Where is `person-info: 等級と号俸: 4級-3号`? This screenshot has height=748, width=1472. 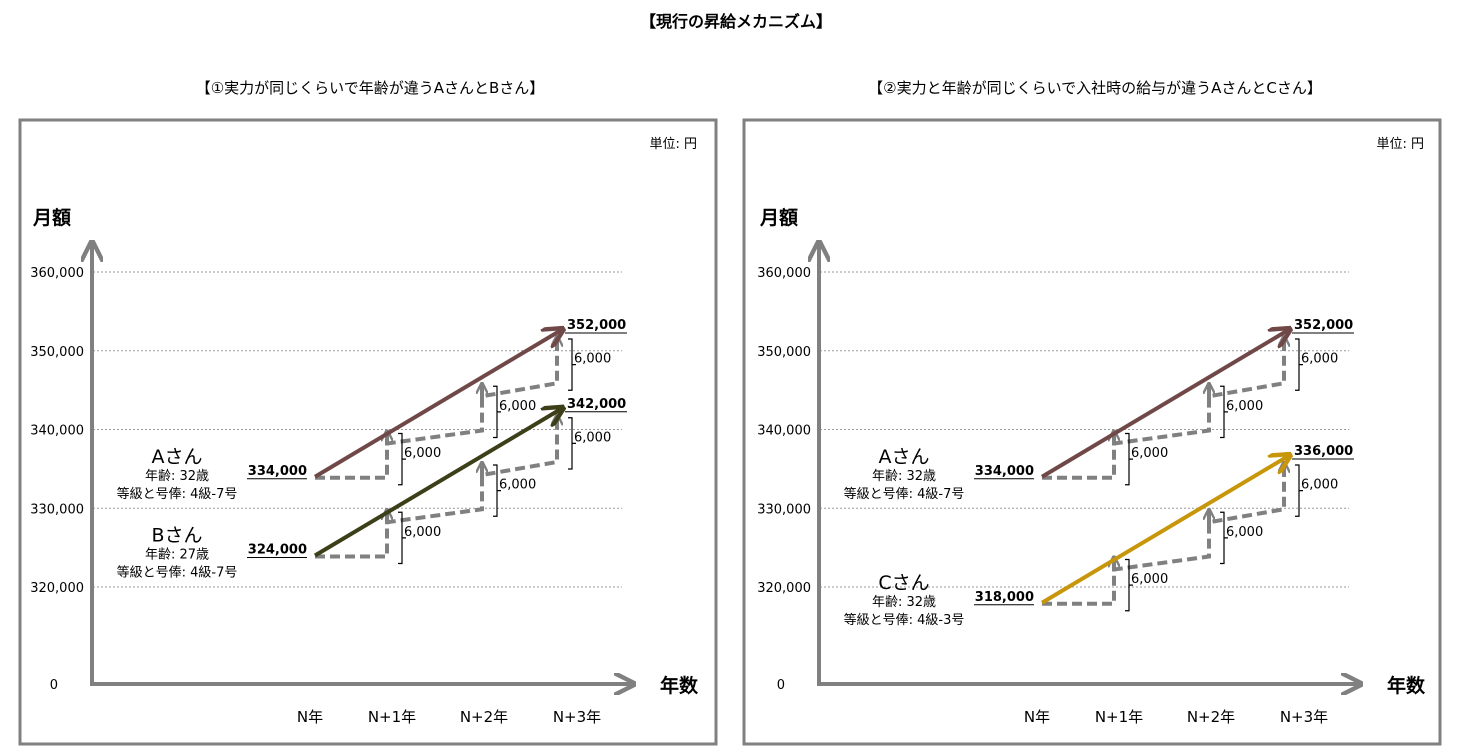
person-info: 等級と号俸: 4級-3号 is located at coordinates (904, 620).